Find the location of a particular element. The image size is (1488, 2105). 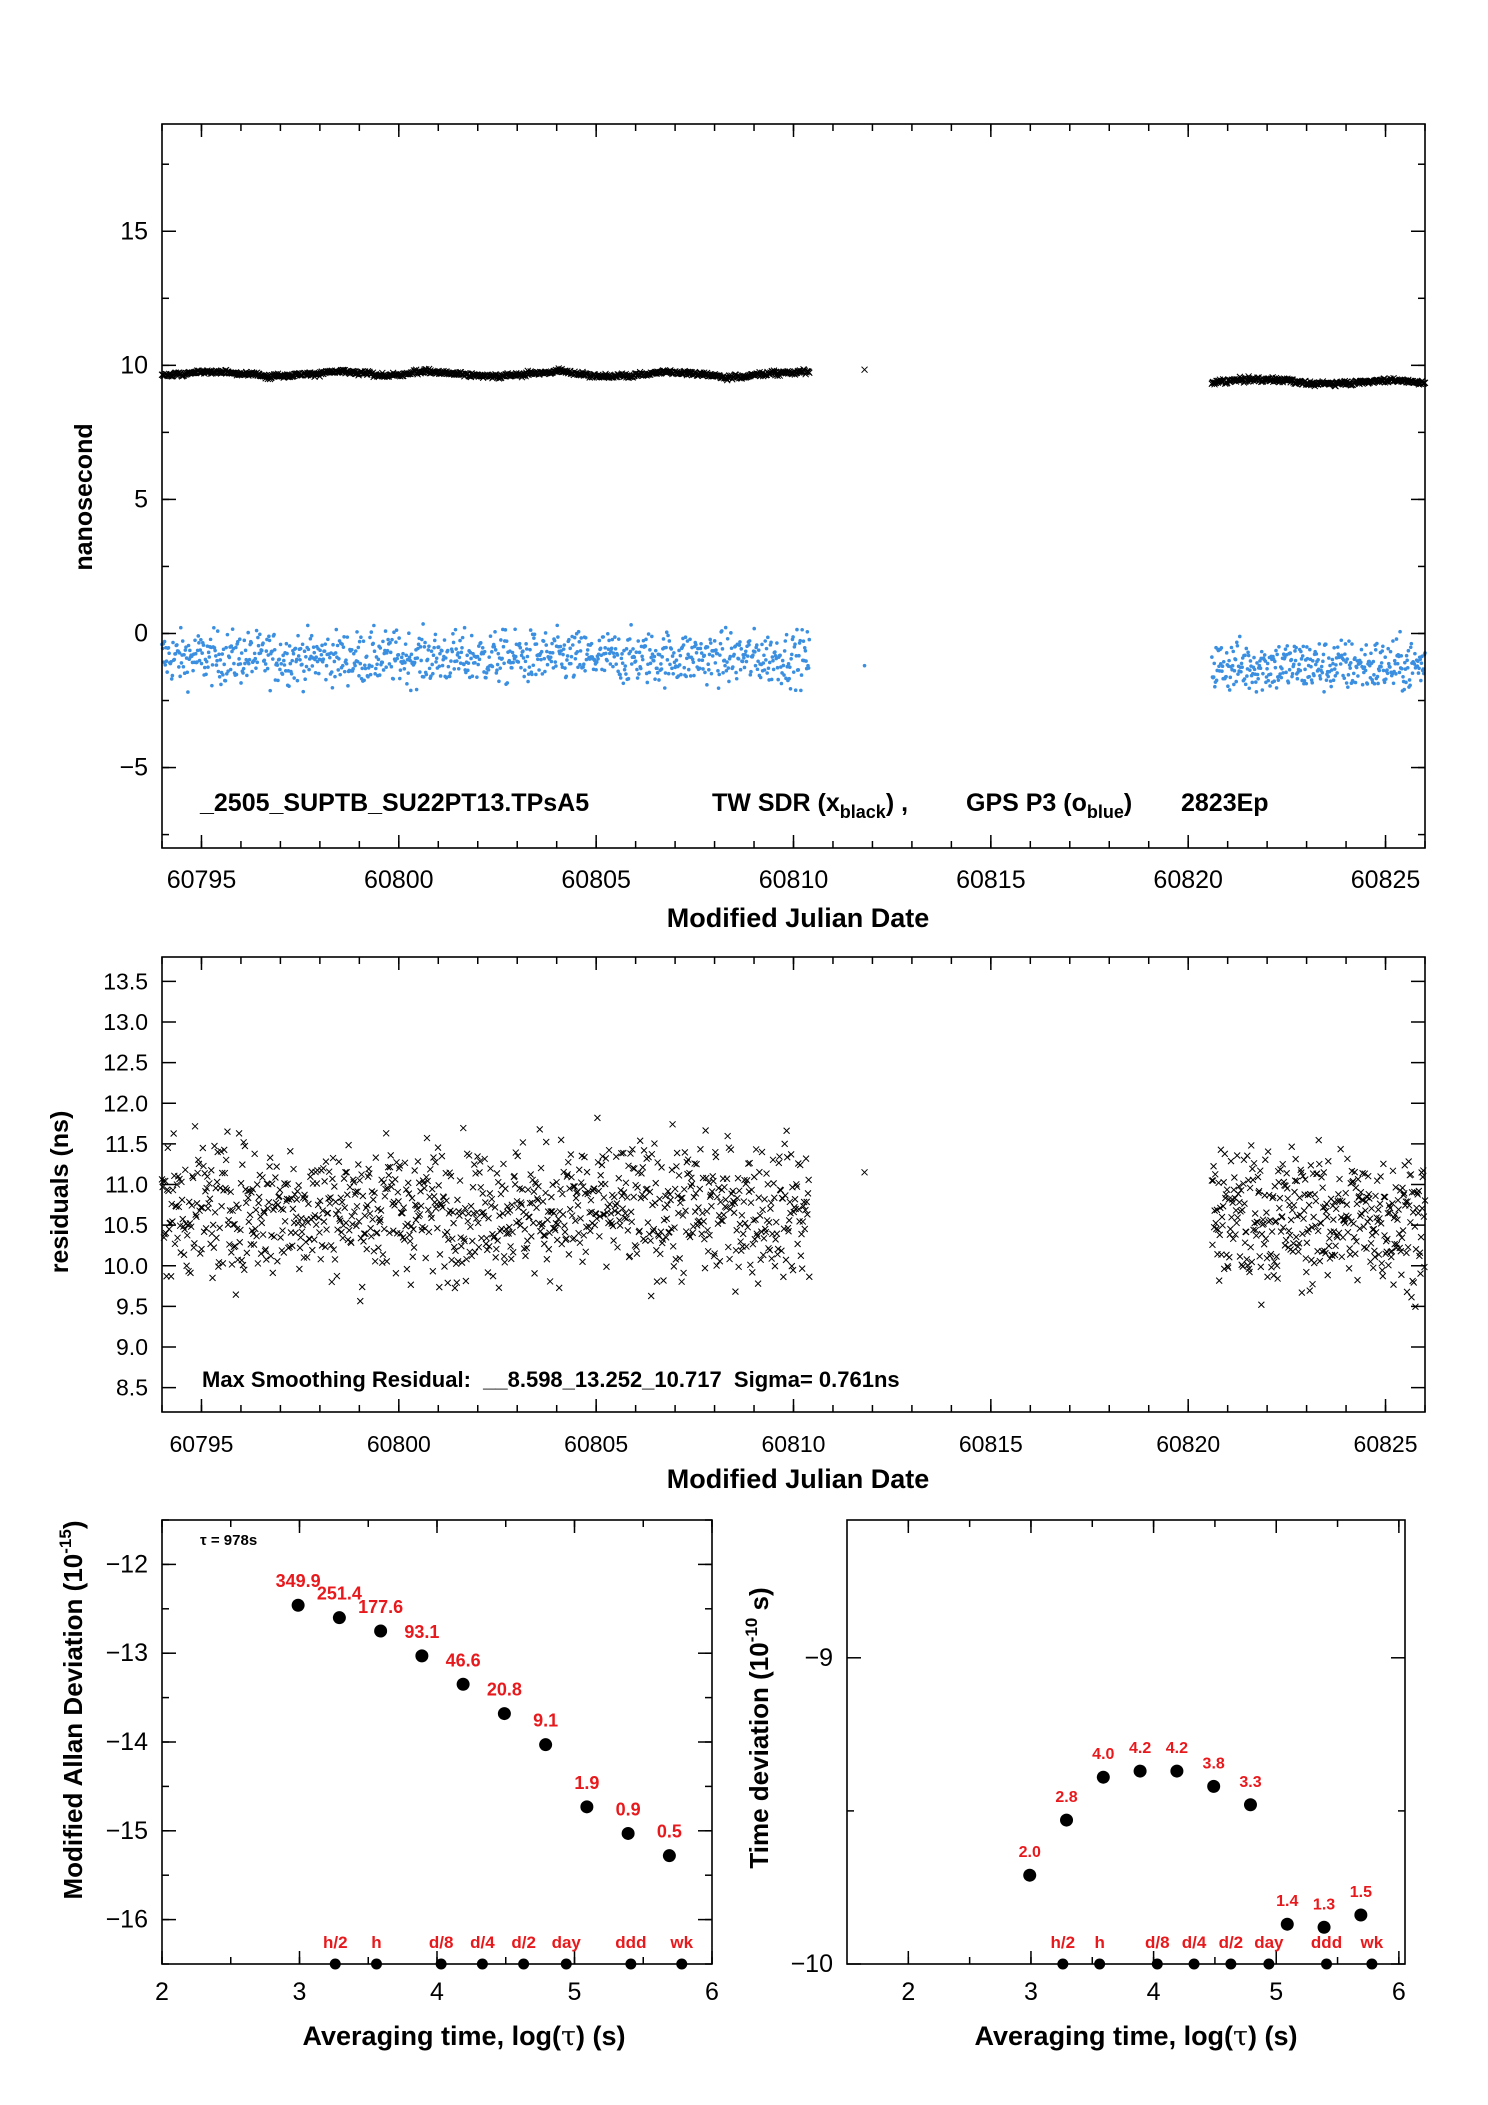

x-tick-label: 60820 is located at coordinates (1188, 1444).